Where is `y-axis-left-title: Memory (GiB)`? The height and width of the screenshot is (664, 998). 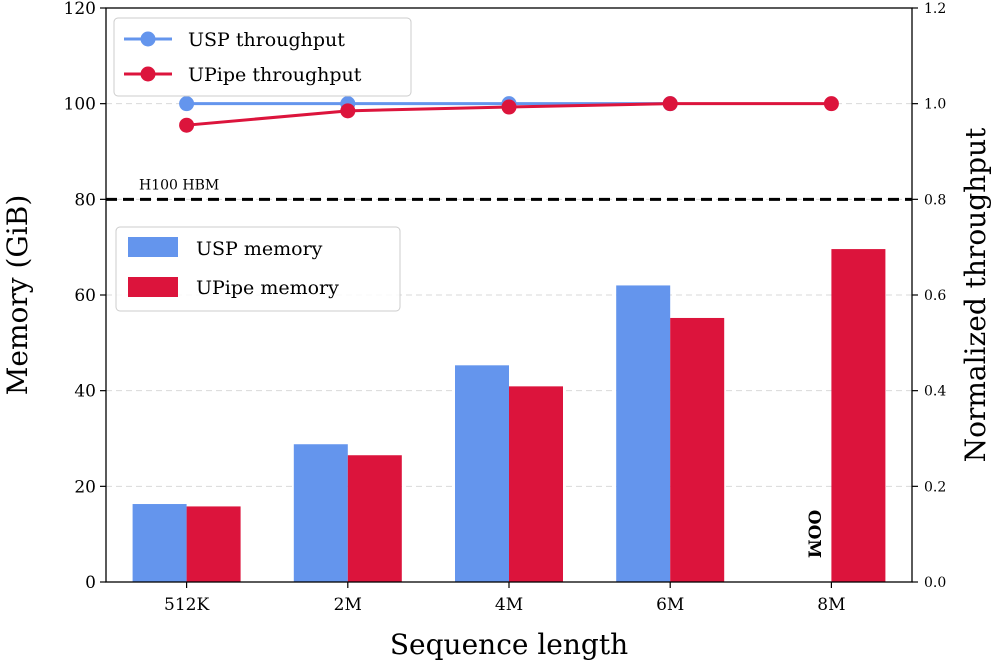 y-axis-left-title: Memory (GiB) is located at coordinates (17, 295).